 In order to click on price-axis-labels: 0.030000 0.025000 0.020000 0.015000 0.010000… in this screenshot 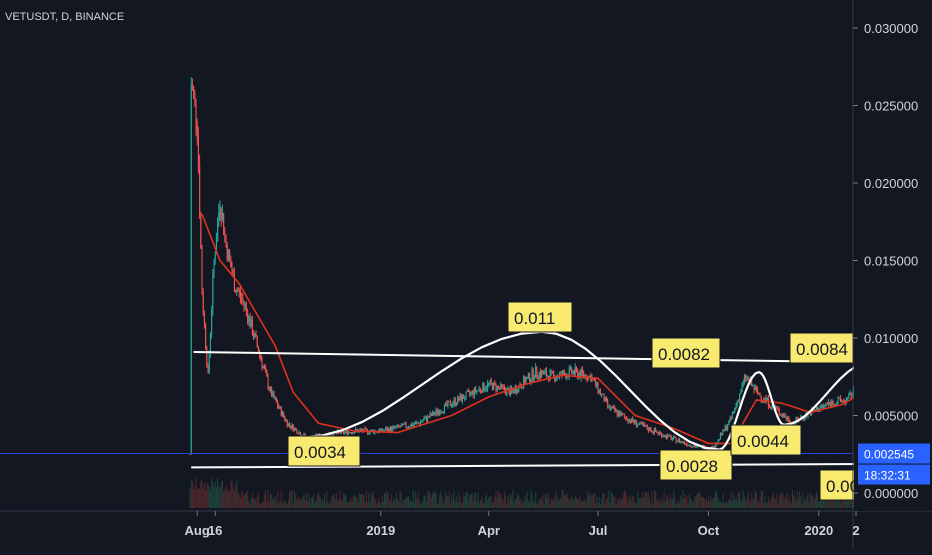, I will do `click(885, 261)`.